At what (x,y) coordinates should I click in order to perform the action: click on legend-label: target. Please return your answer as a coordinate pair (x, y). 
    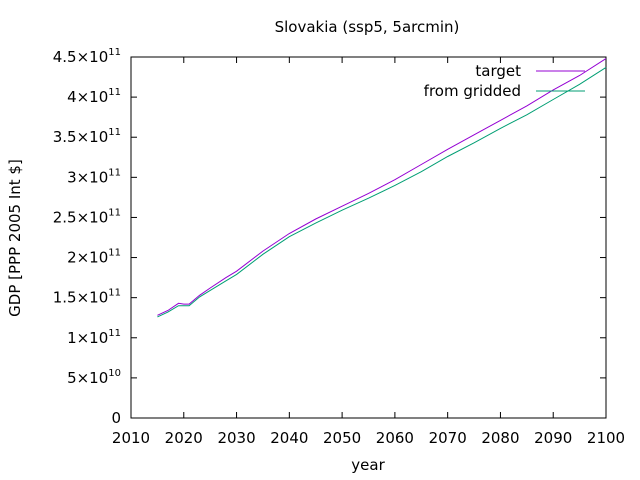
    Looking at the image, I should click on (498, 71).